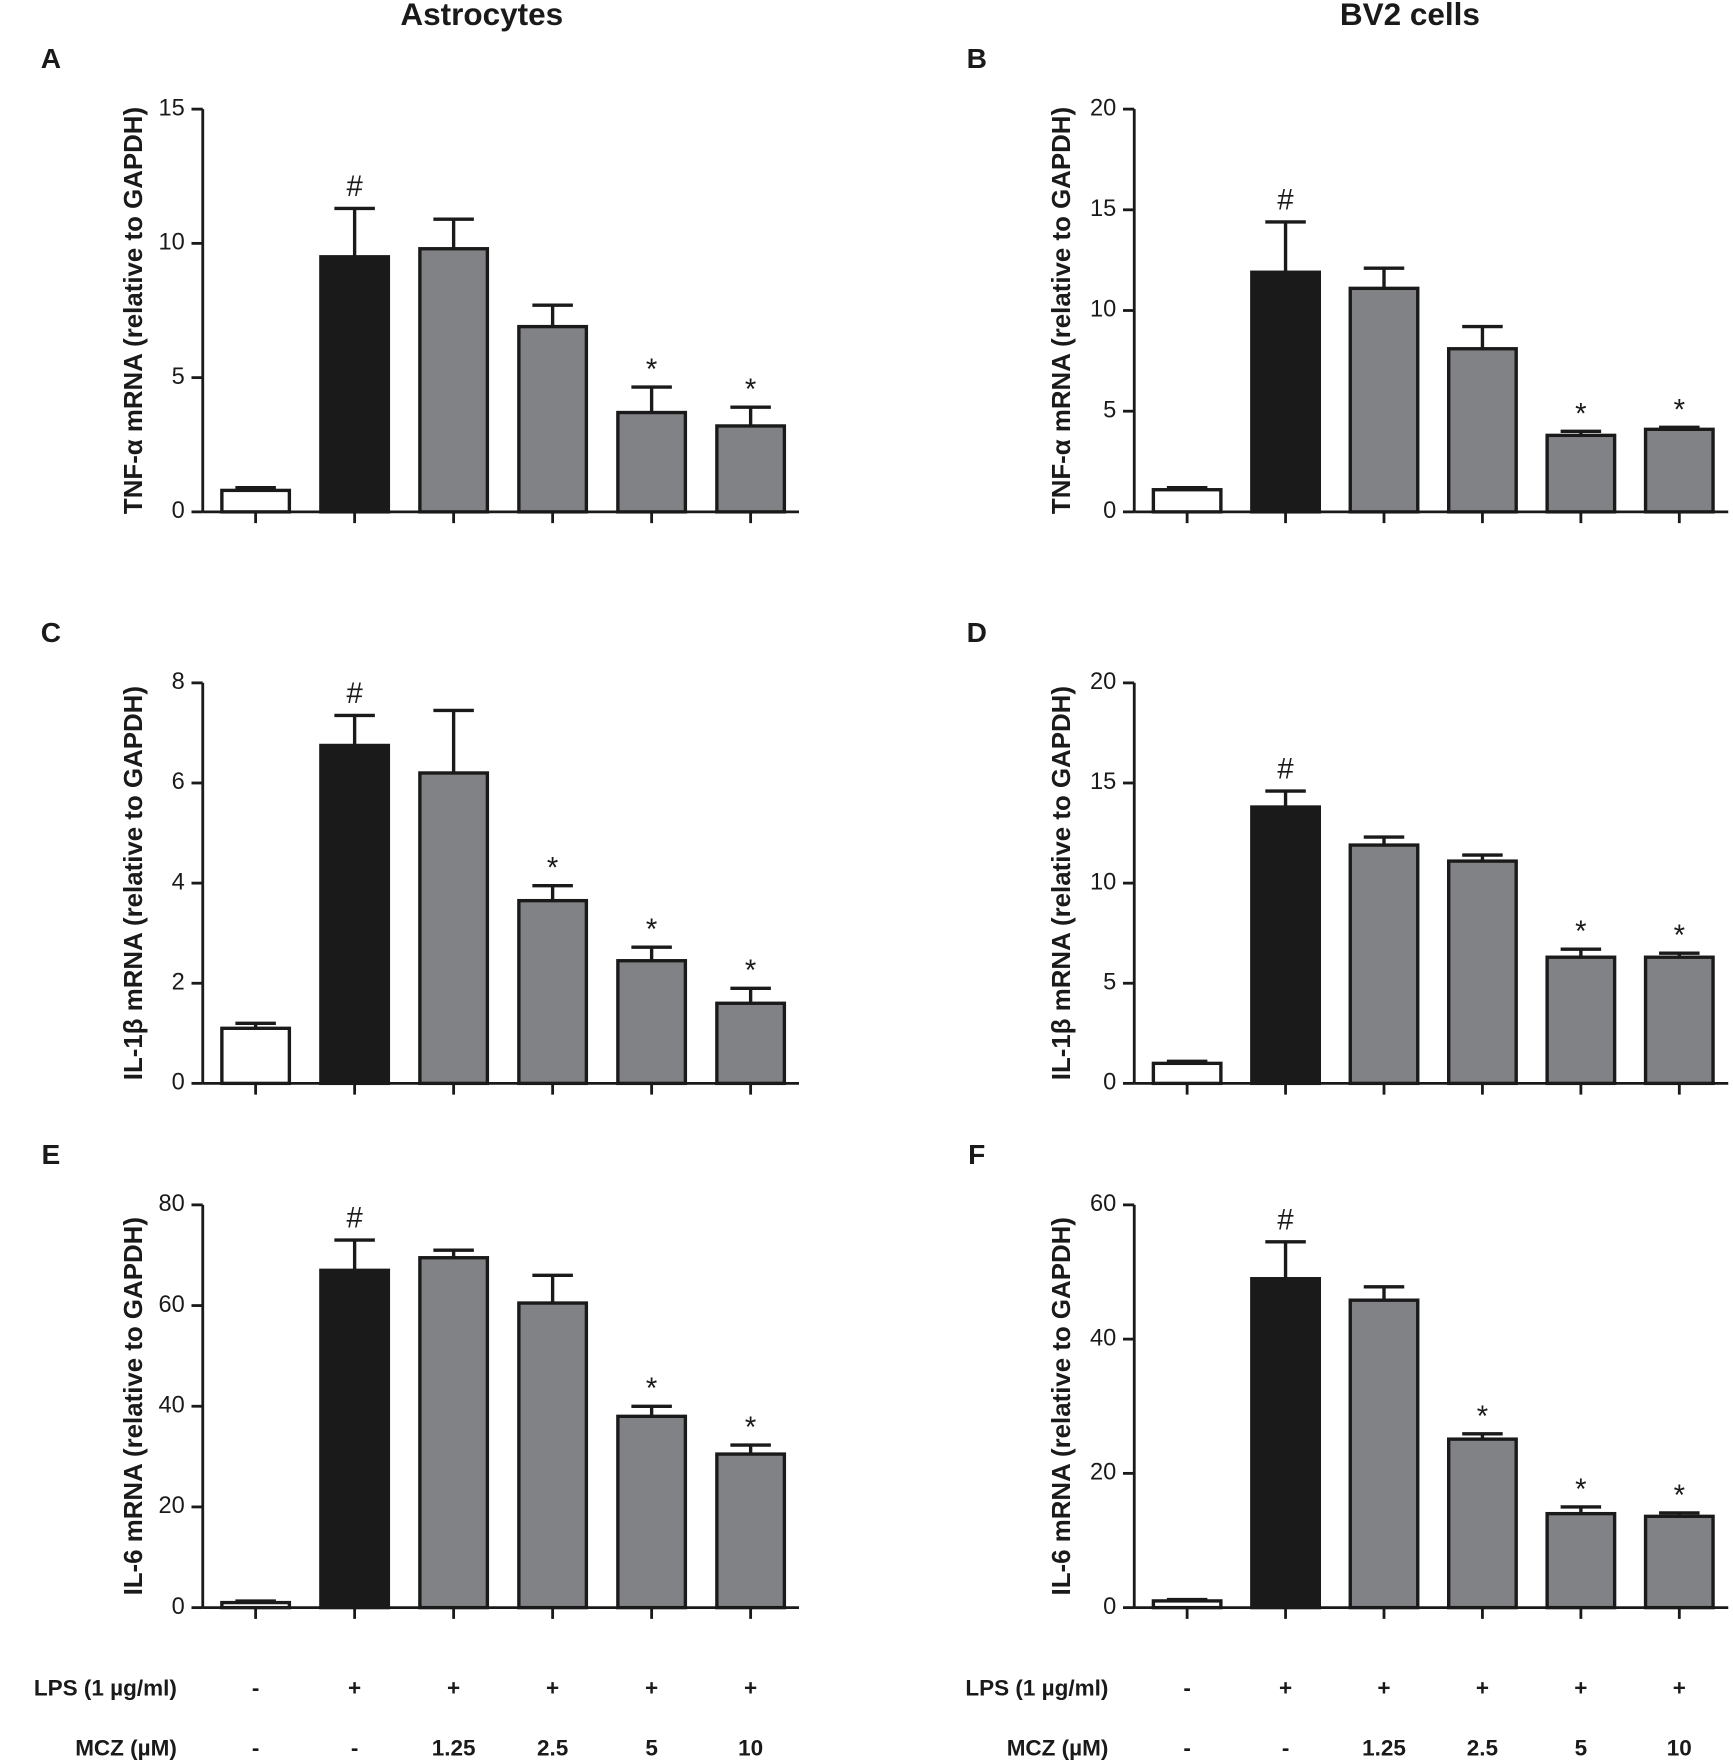 The image size is (1733, 1764). Describe the element at coordinates (977, 632) in the screenshot. I see `panel-letter: D` at that location.